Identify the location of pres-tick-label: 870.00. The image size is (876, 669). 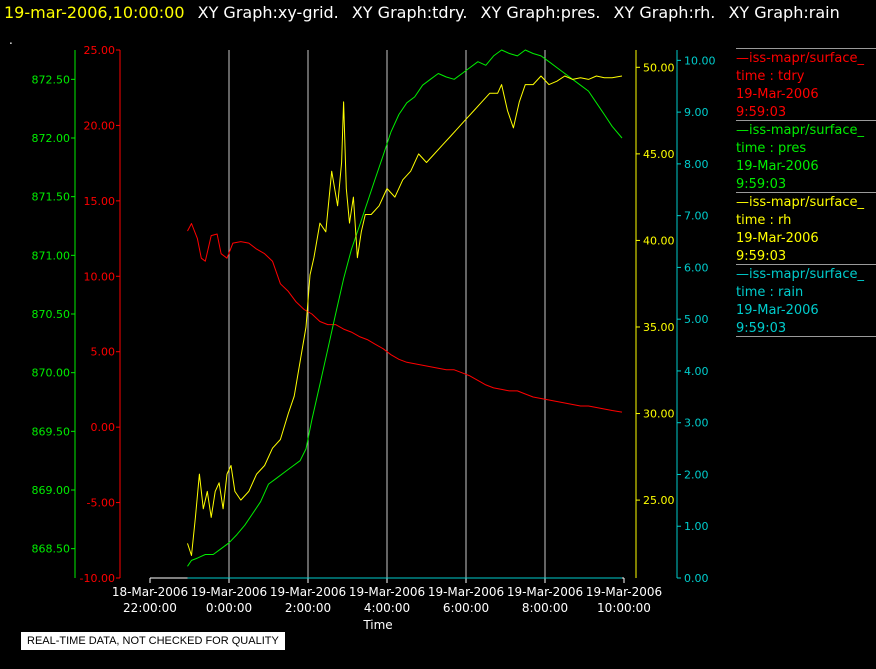
(51, 373).